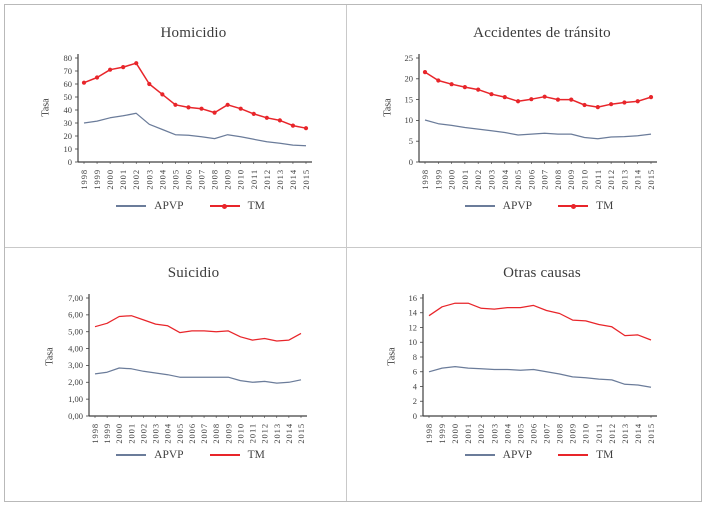 This screenshot has width=706, height=506. What do you see at coordinates (507, 433) in the screenshot?
I see `svg-text: 2004` at bounding box center [507, 433].